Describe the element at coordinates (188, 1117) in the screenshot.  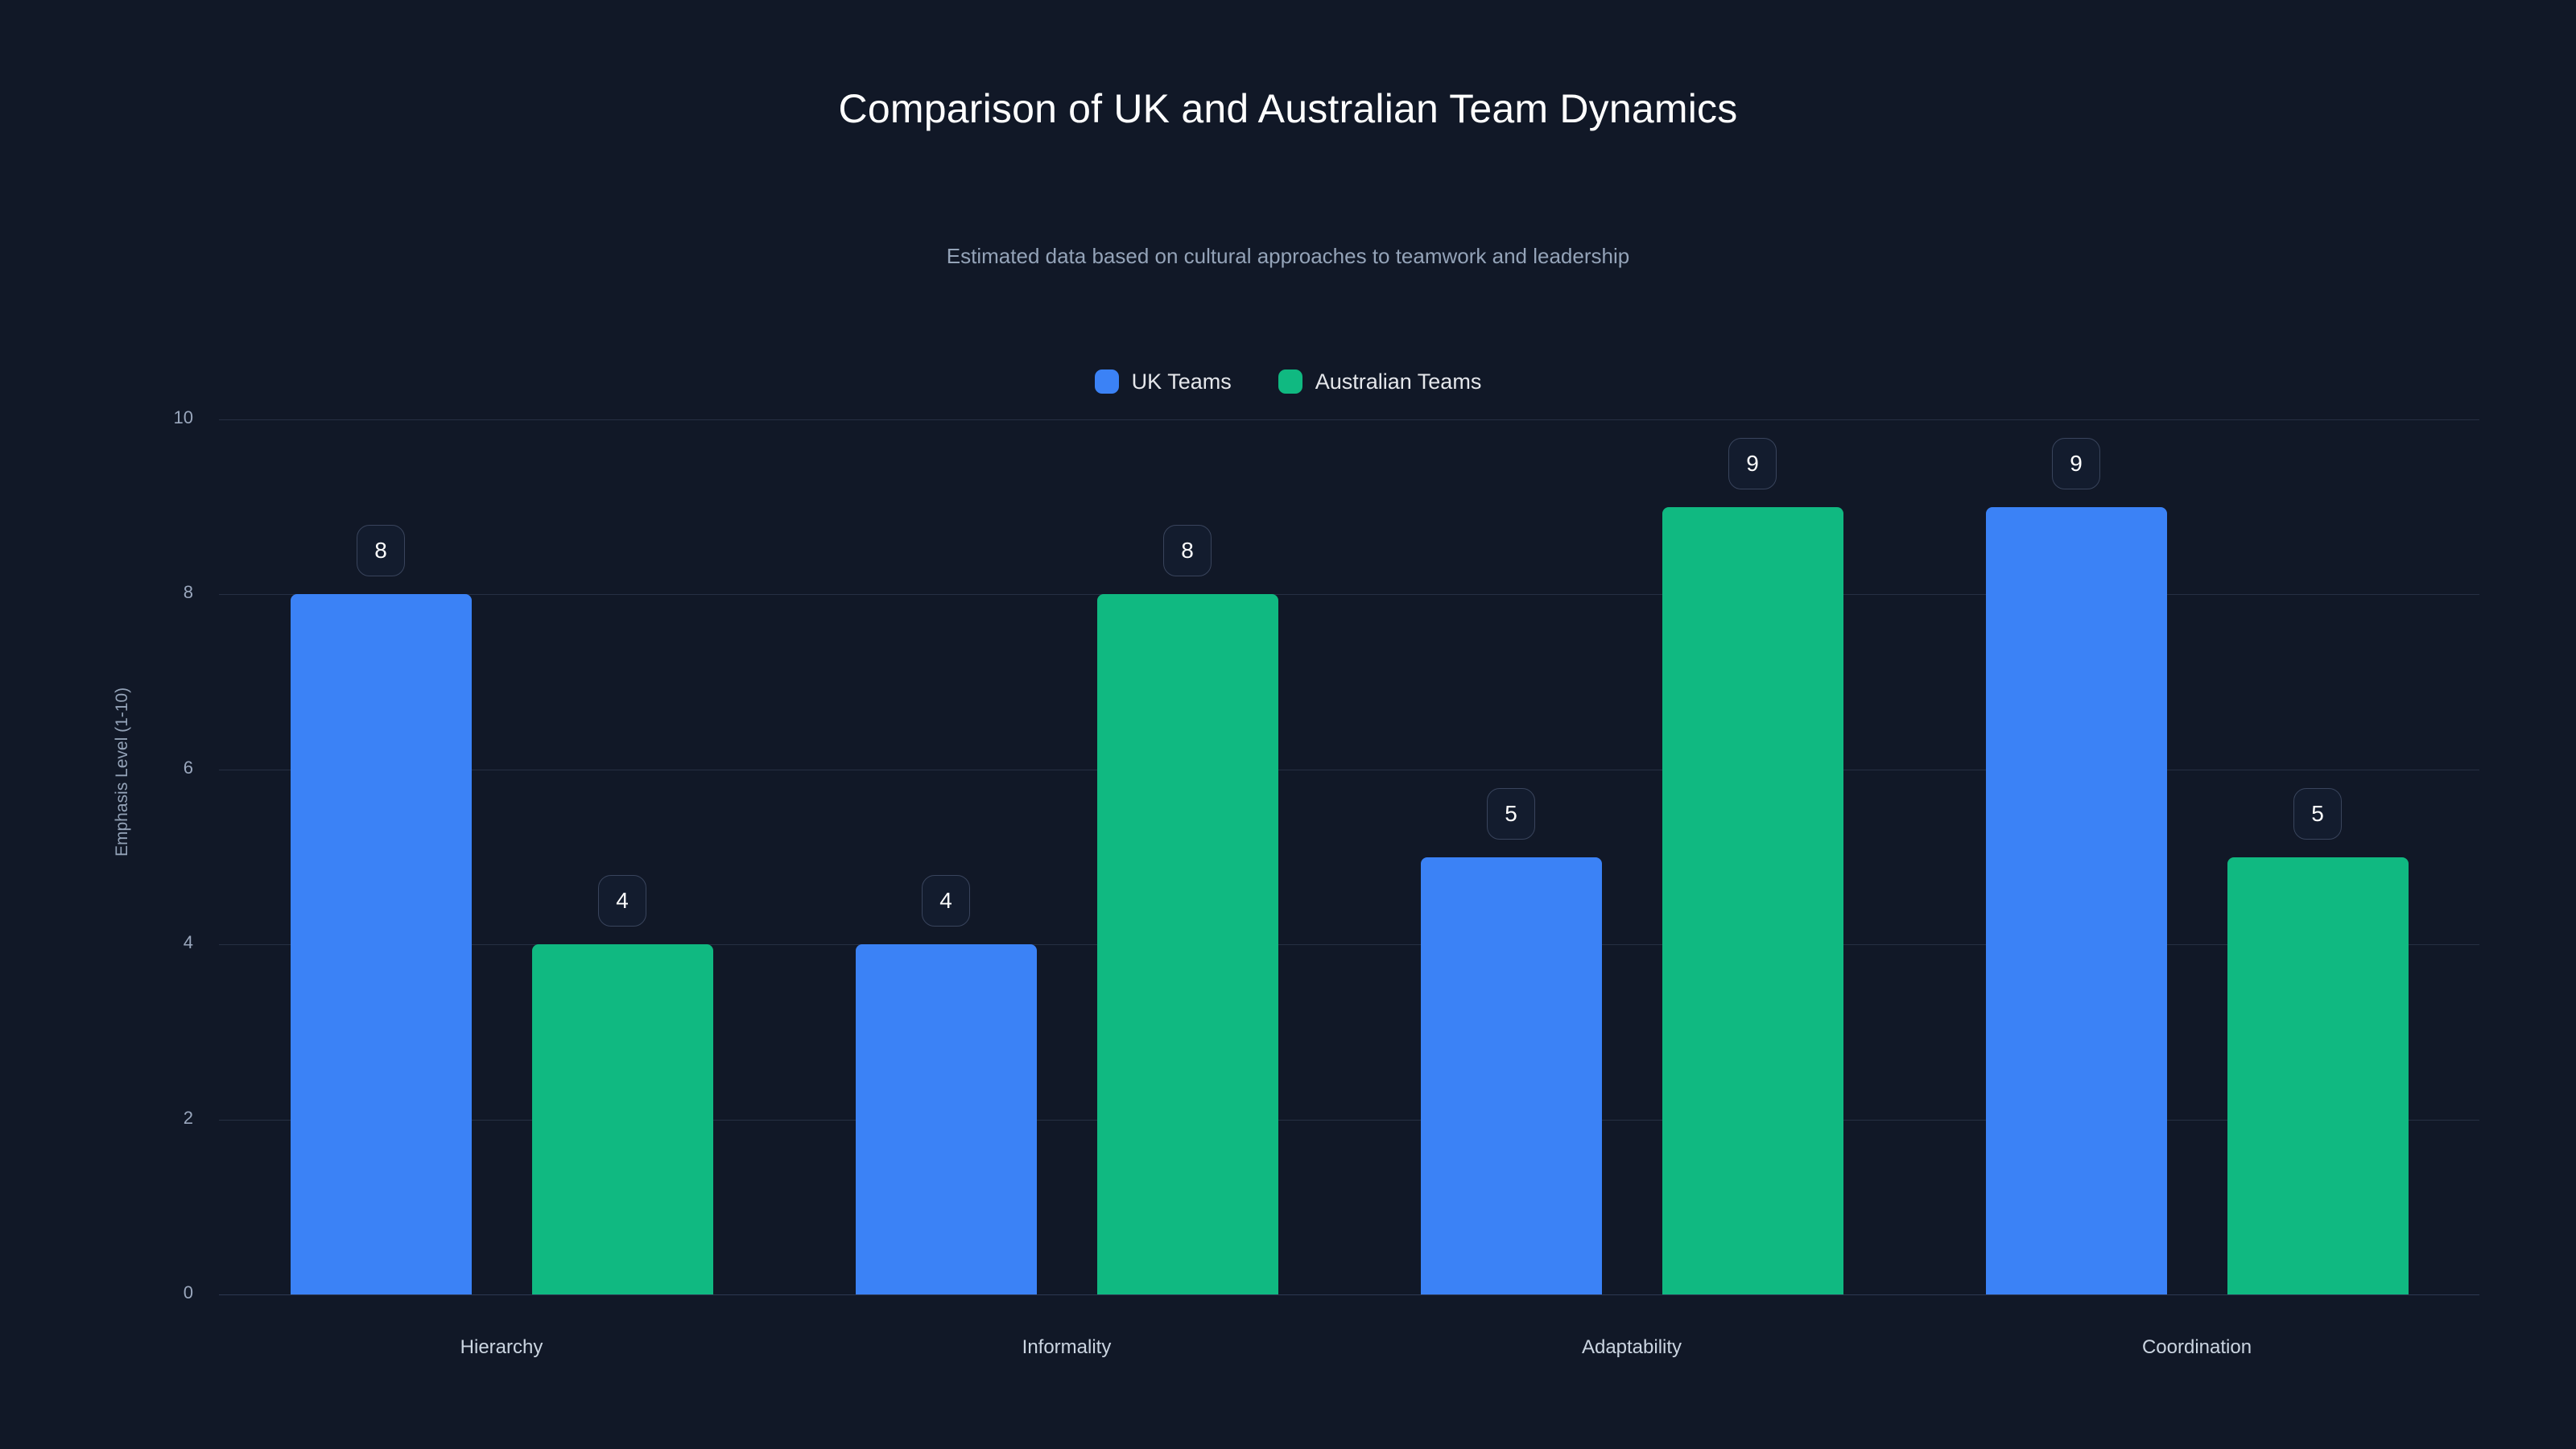
I see `y-axis-tick-label: 2` at that location.